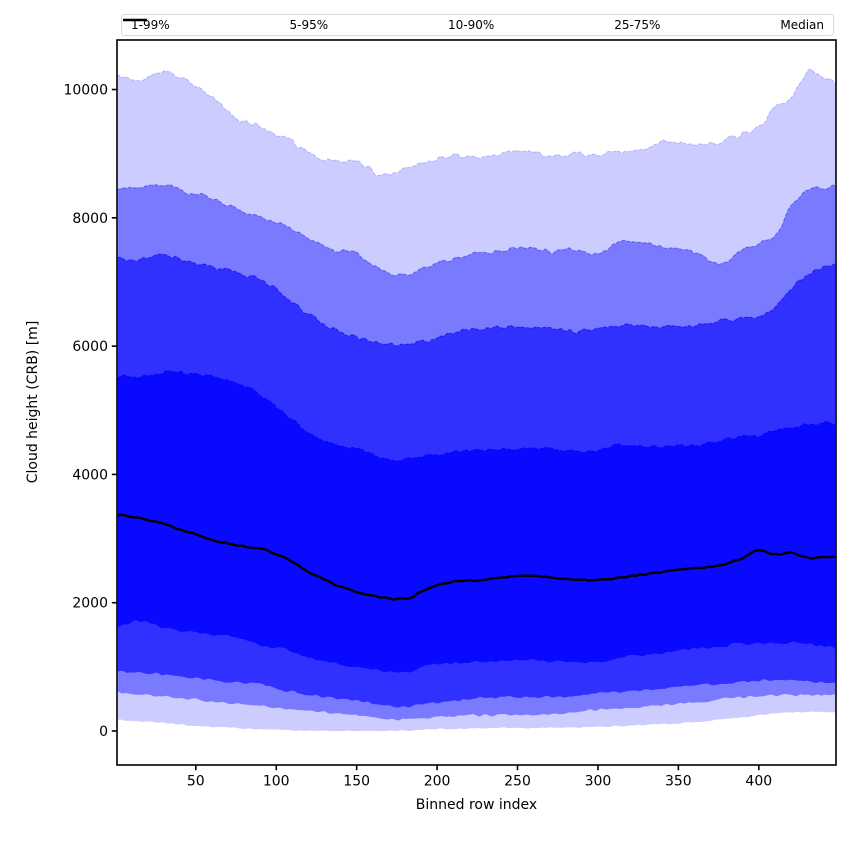 The image size is (850, 850). I want to click on x-tick-label: 250, so click(517, 782).